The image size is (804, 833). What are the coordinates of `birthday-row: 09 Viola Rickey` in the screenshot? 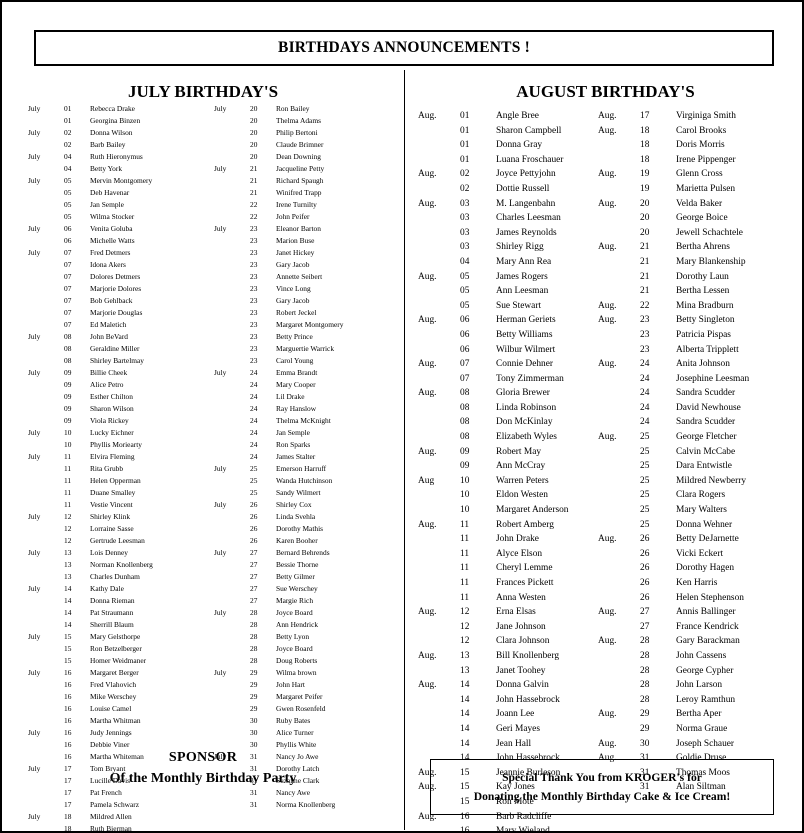 It's located at (121, 421).